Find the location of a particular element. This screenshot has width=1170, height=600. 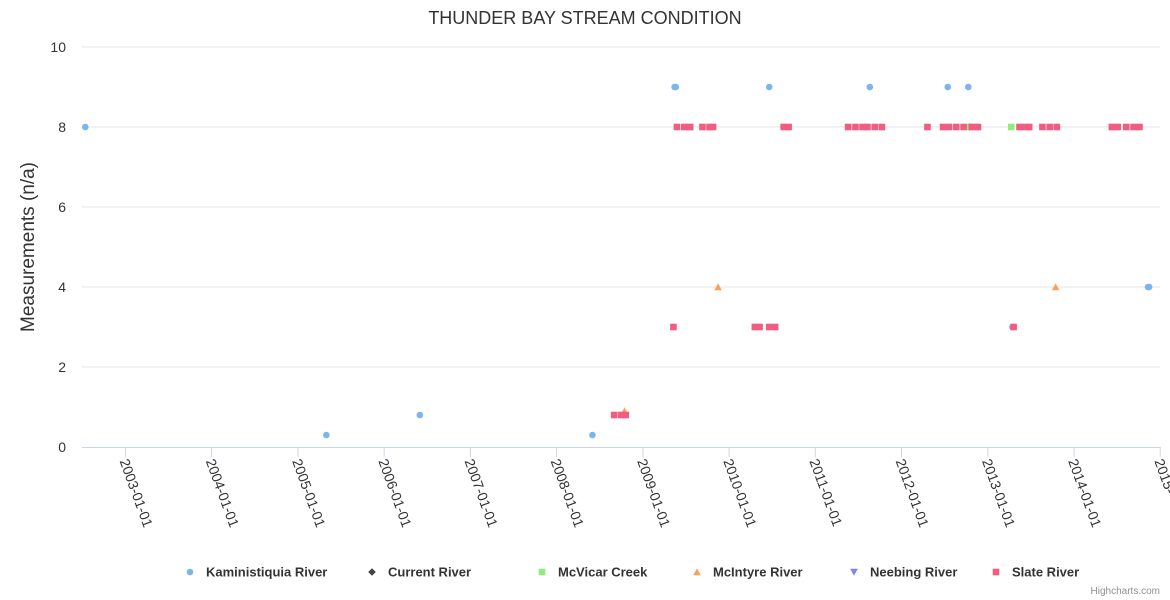

y-axis-ticks: 0 2 4 6 8 10 is located at coordinates (58, 247).